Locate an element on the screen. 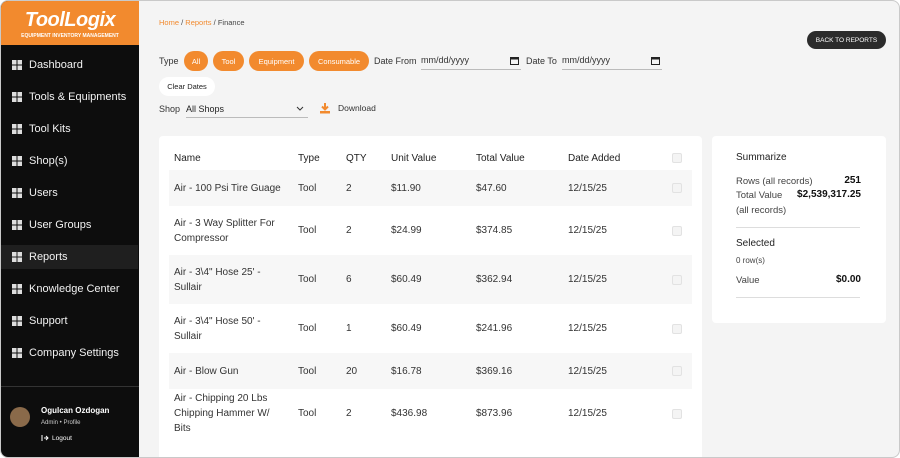 Image resolution: width=900 pixels, height=458 pixels. user-panel: Ogulcan Ozdogan Admin • Profile Logout is located at coordinates (70, 421).